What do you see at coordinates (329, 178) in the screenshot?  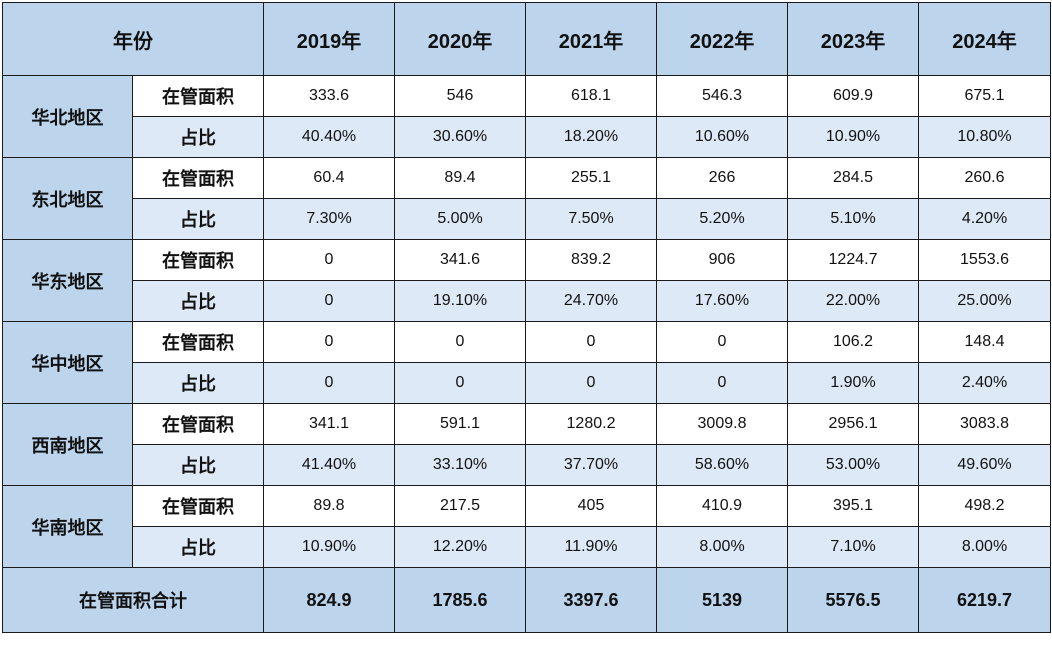 I see `area-cell: 60.4` at bounding box center [329, 178].